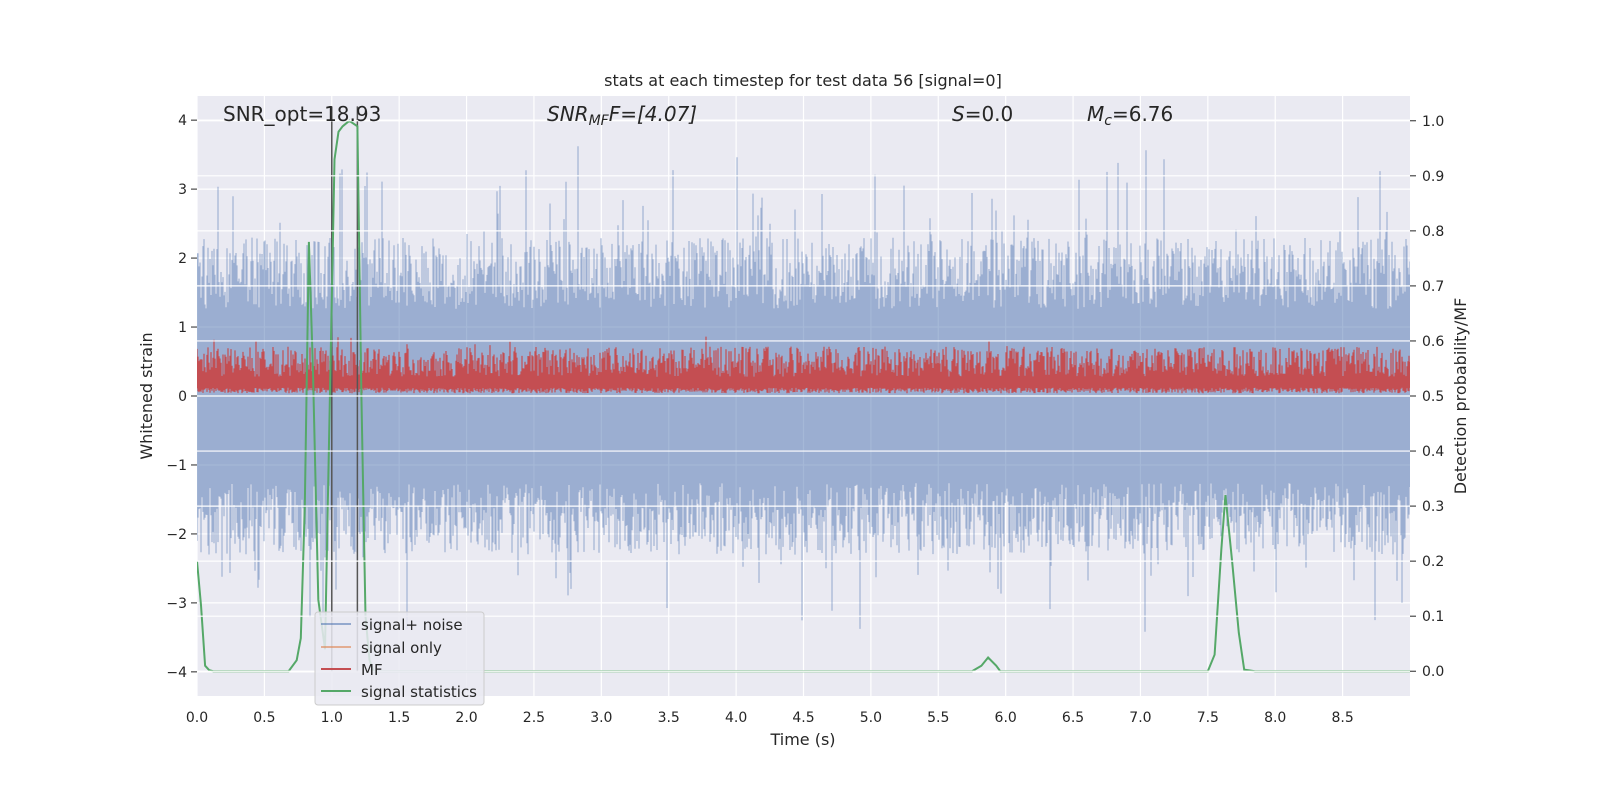 This screenshot has height=804, width=1600. I want to click on x-tick-label: 6.0, so click(1006, 718).